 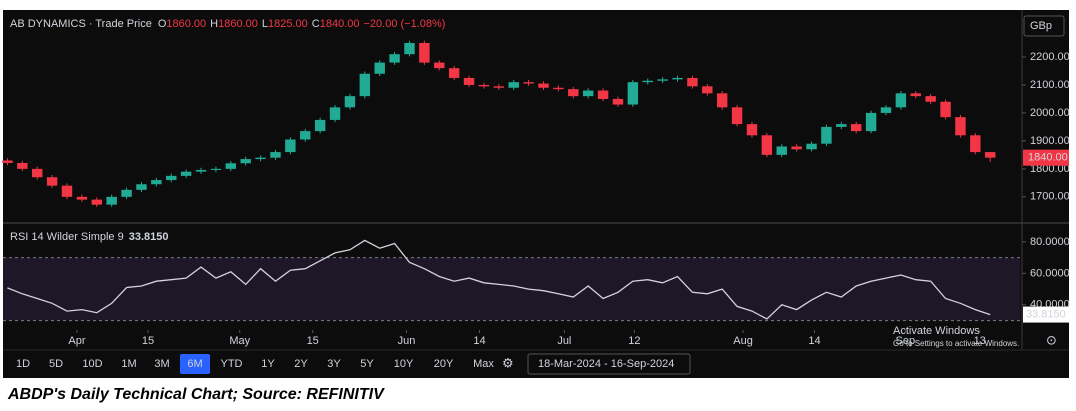 What do you see at coordinates (1050, 113) in the screenshot?
I see `y-tick-label: 2000.00` at bounding box center [1050, 113].